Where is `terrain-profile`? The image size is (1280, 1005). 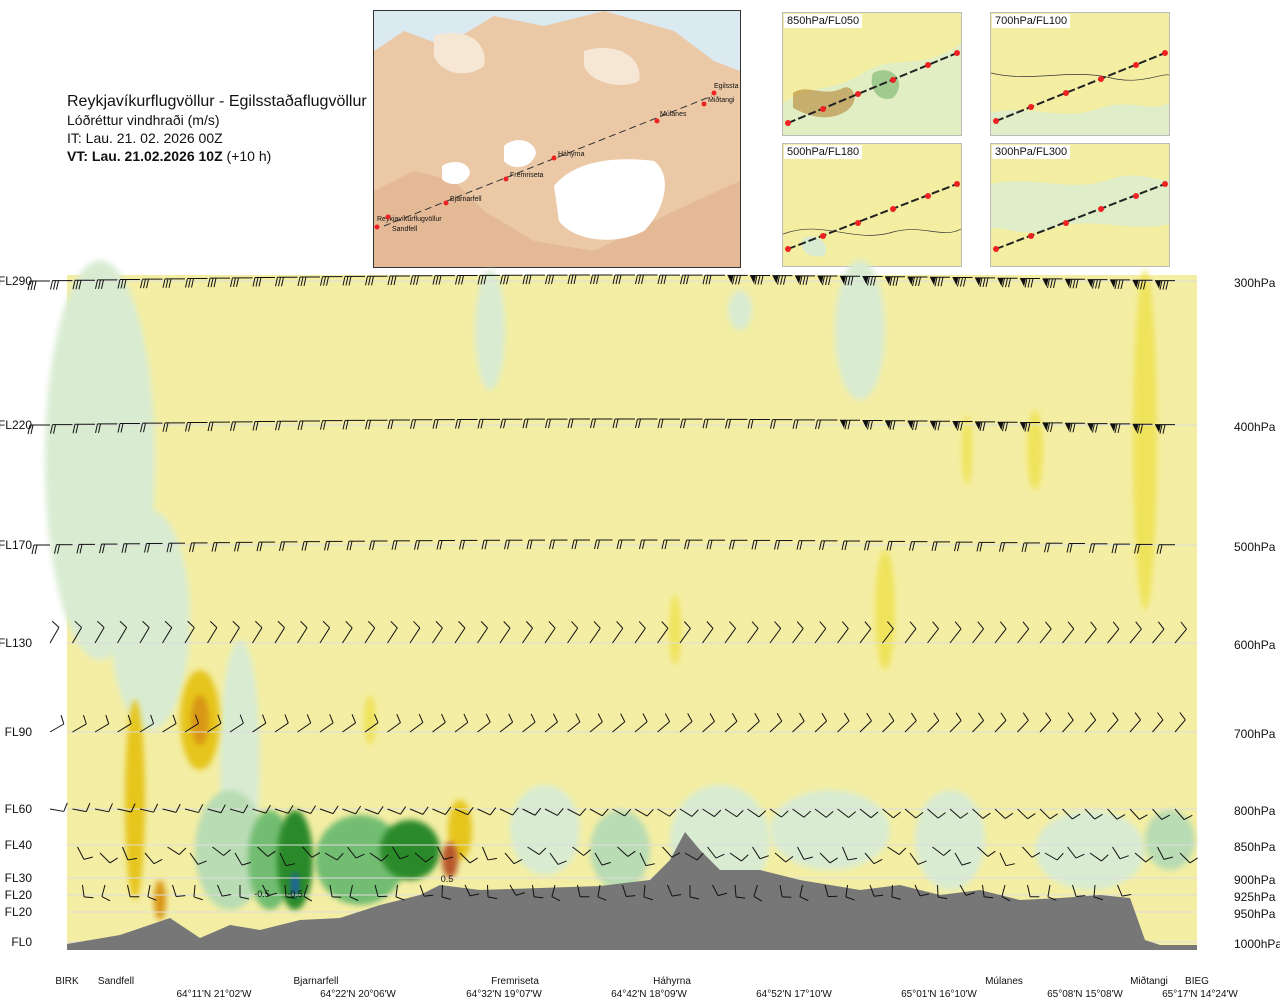
terrain-profile is located at coordinates (632, 891).